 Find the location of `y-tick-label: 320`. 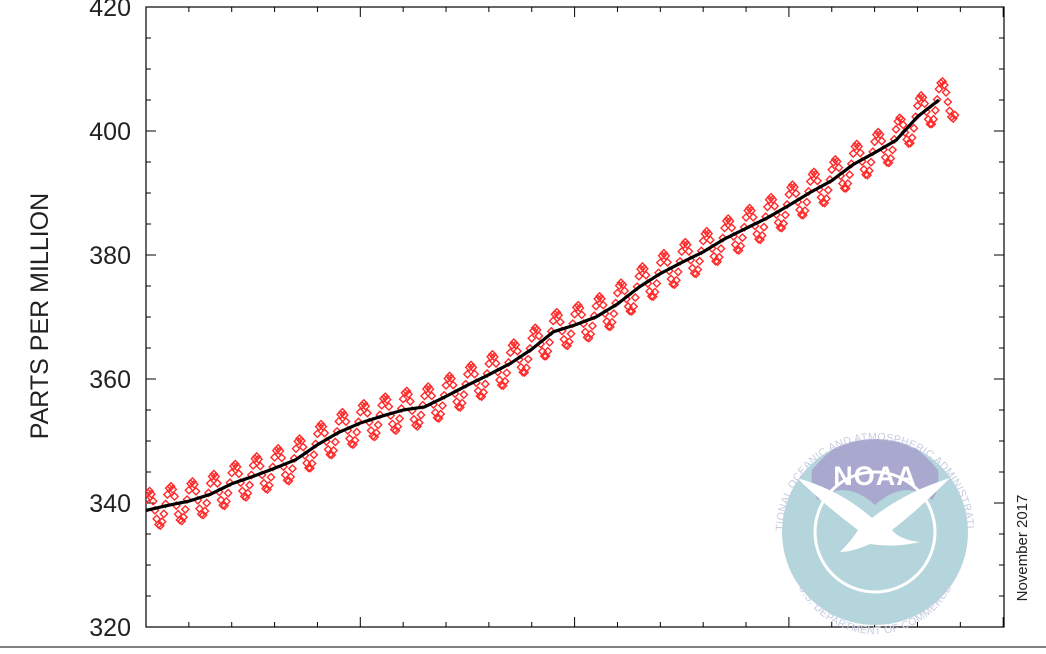

y-tick-label: 320 is located at coordinates (110, 628).